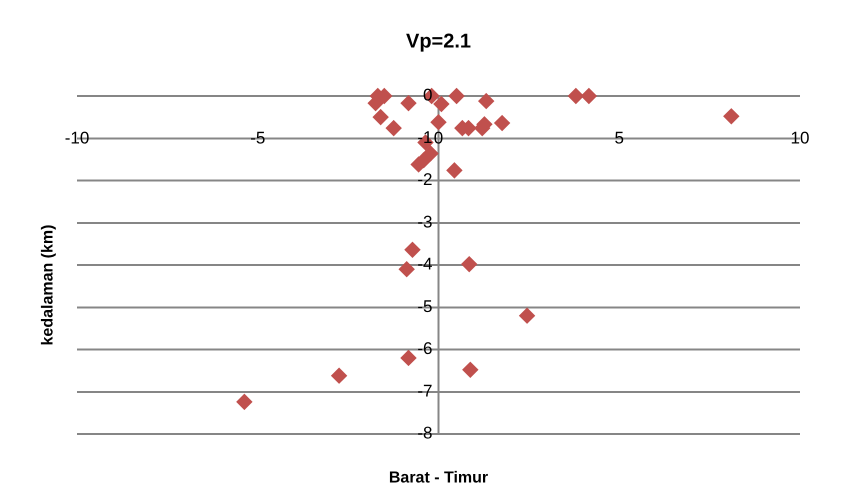 Image resolution: width=846 pixels, height=504 pixels. What do you see at coordinates (424, 390) in the screenshot?
I see `y-tick-label: -7` at bounding box center [424, 390].